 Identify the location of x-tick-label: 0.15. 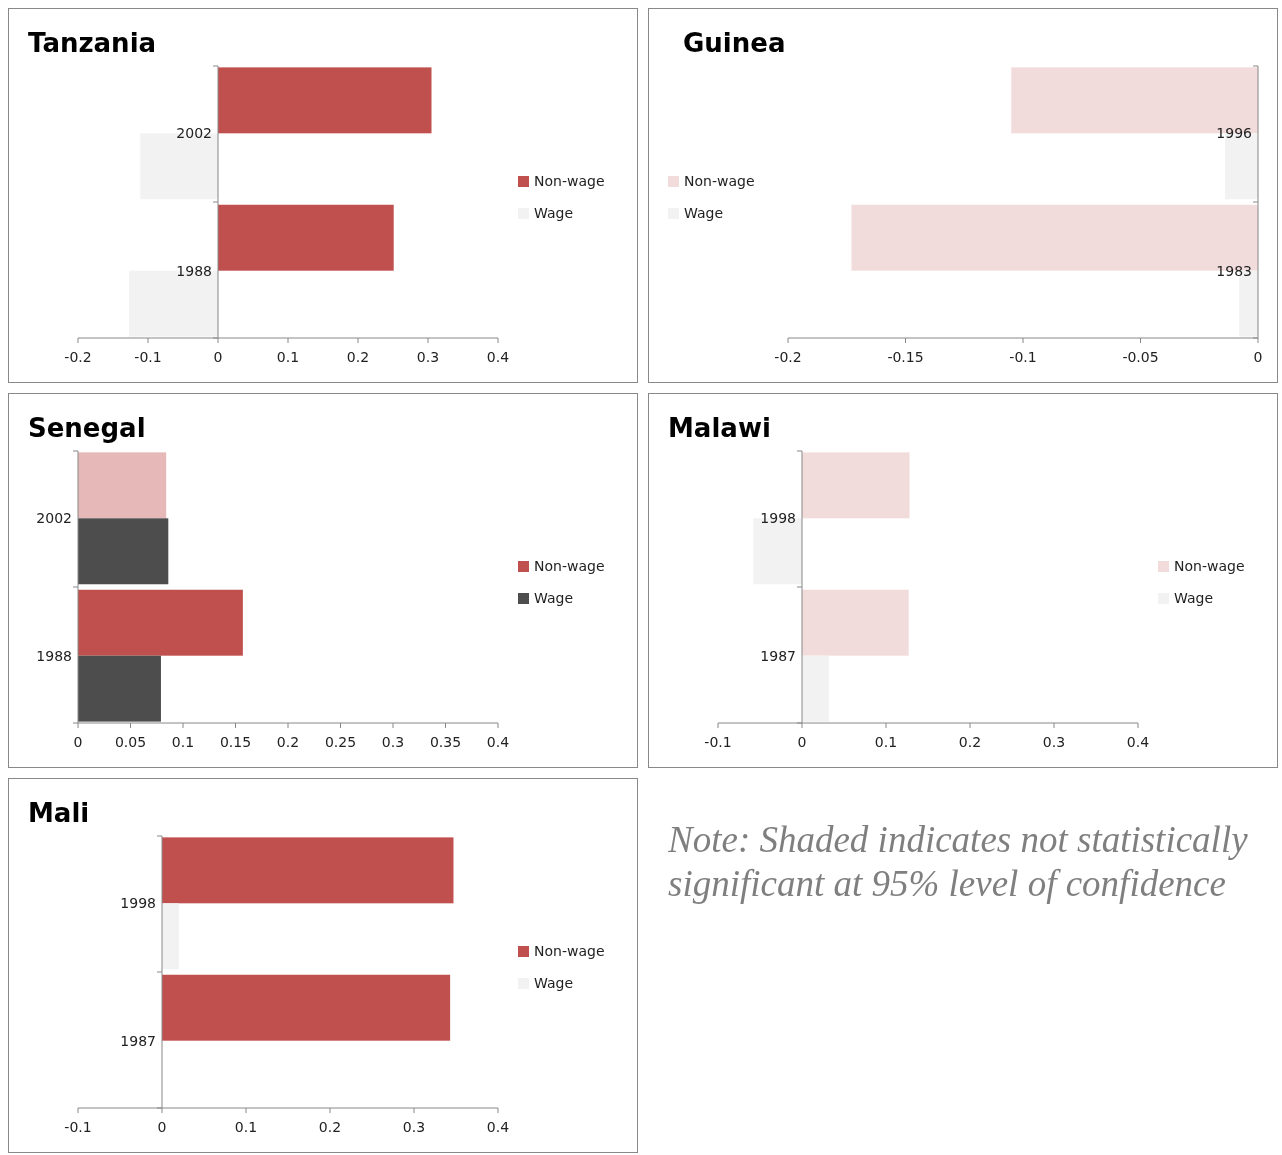
(235, 742).